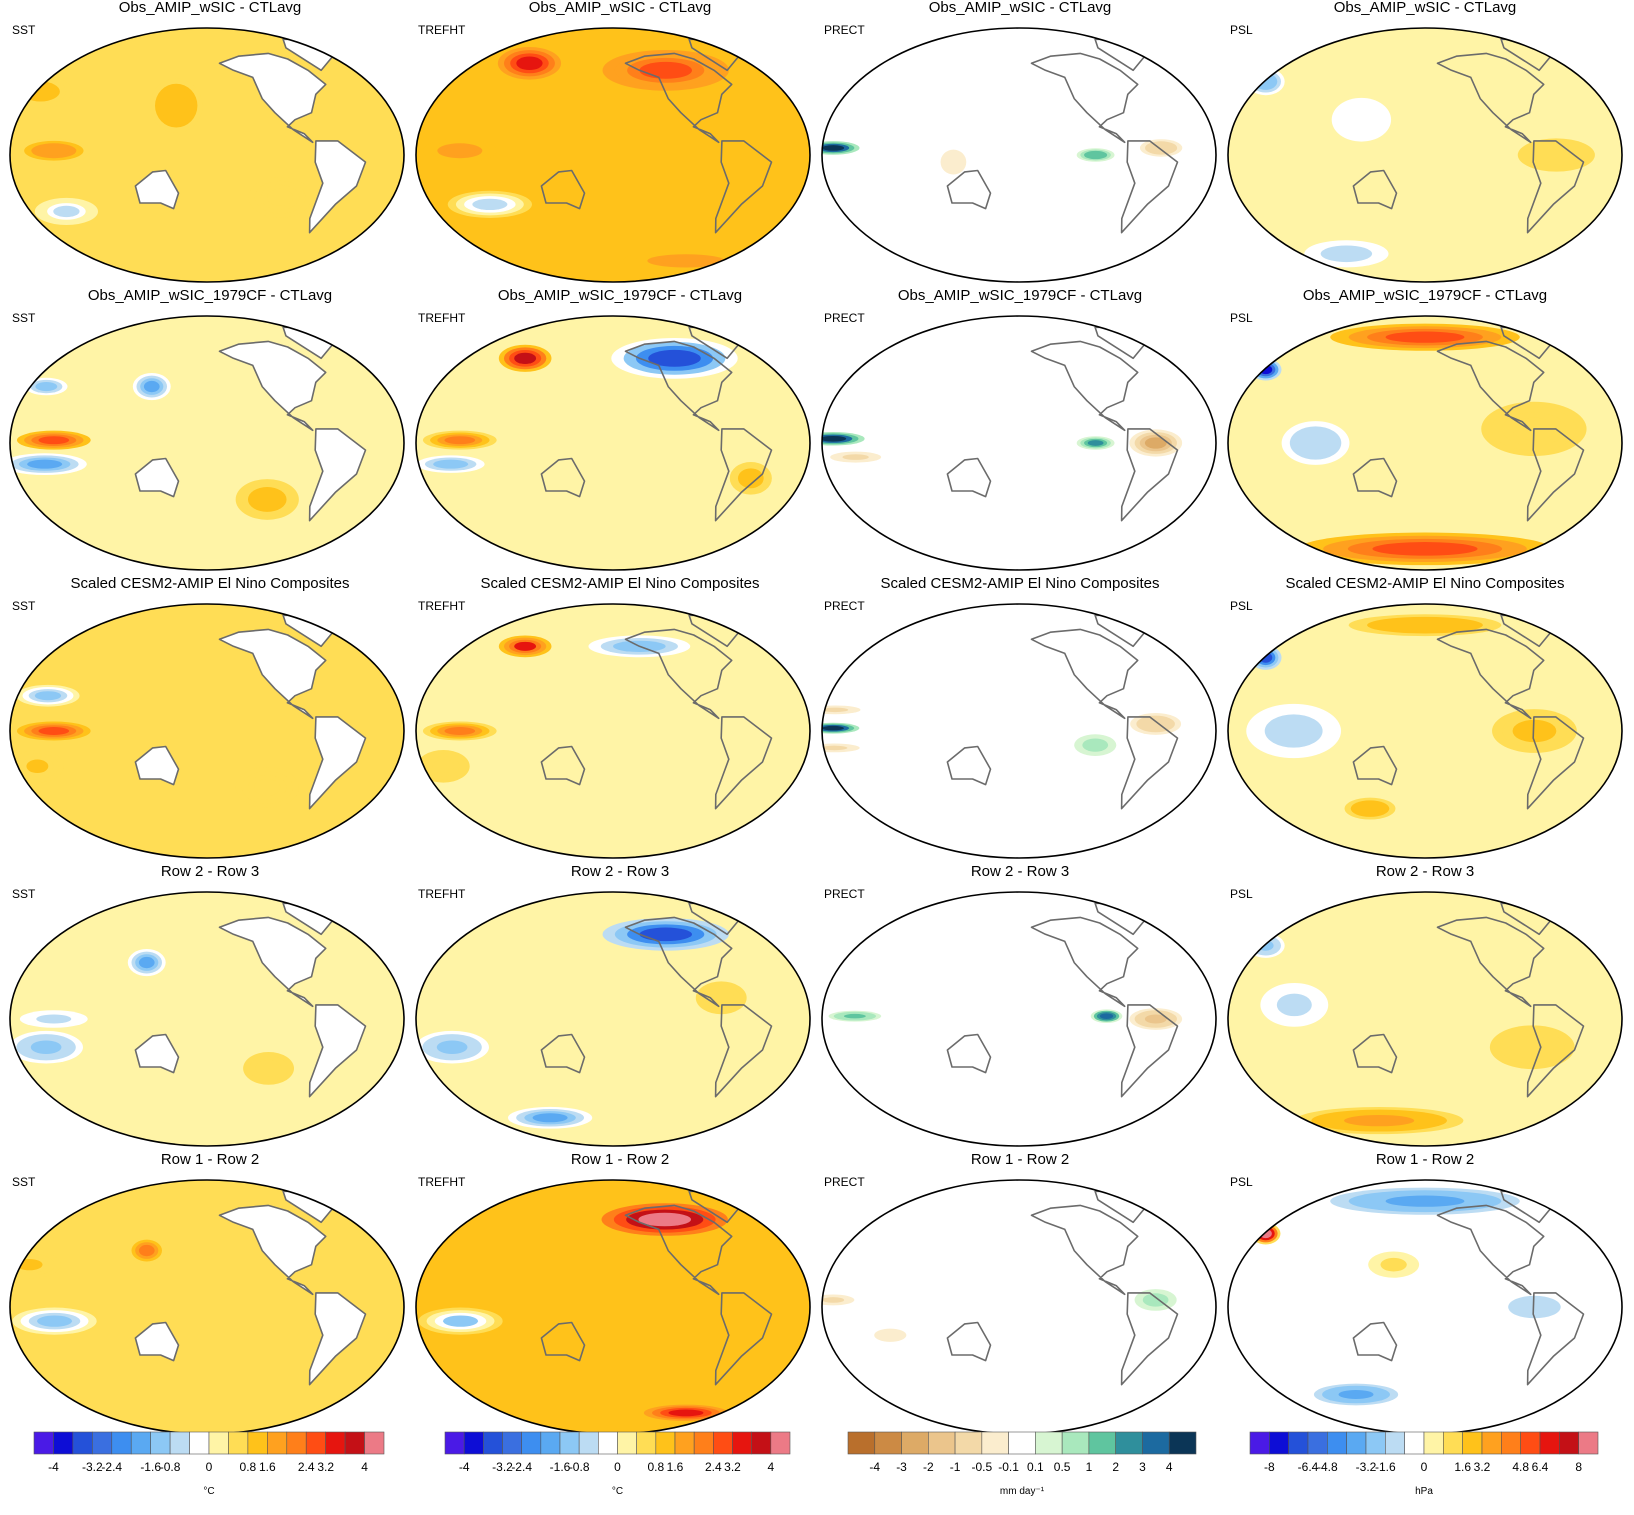  Describe the element at coordinates (521, 1467) in the screenshot. I see `colorbar-tick-label: -2.4` at that location.